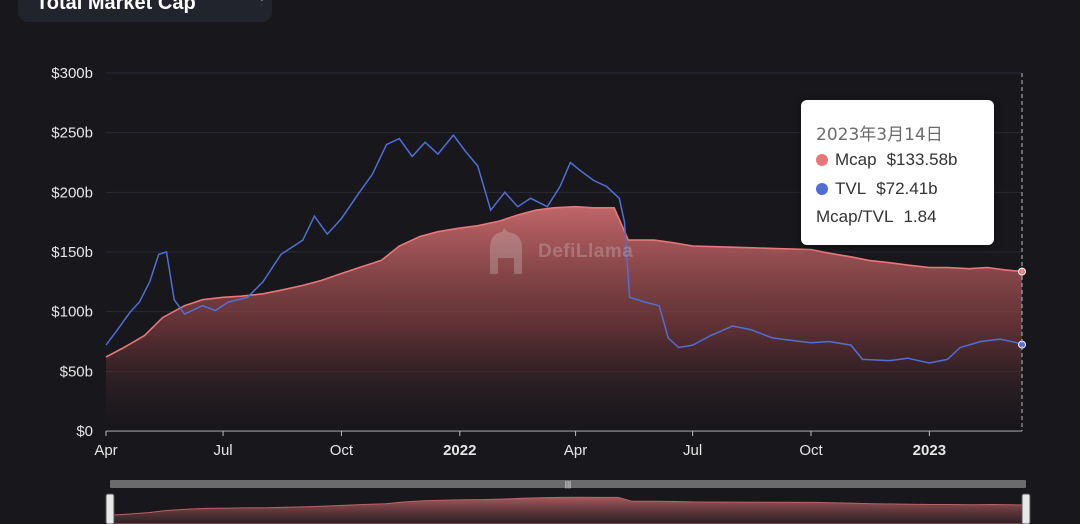  What do you see at coordinates (822, 160) in the screenshot?
I see `mcap-dot-icon` at bounding box center [822, 160].